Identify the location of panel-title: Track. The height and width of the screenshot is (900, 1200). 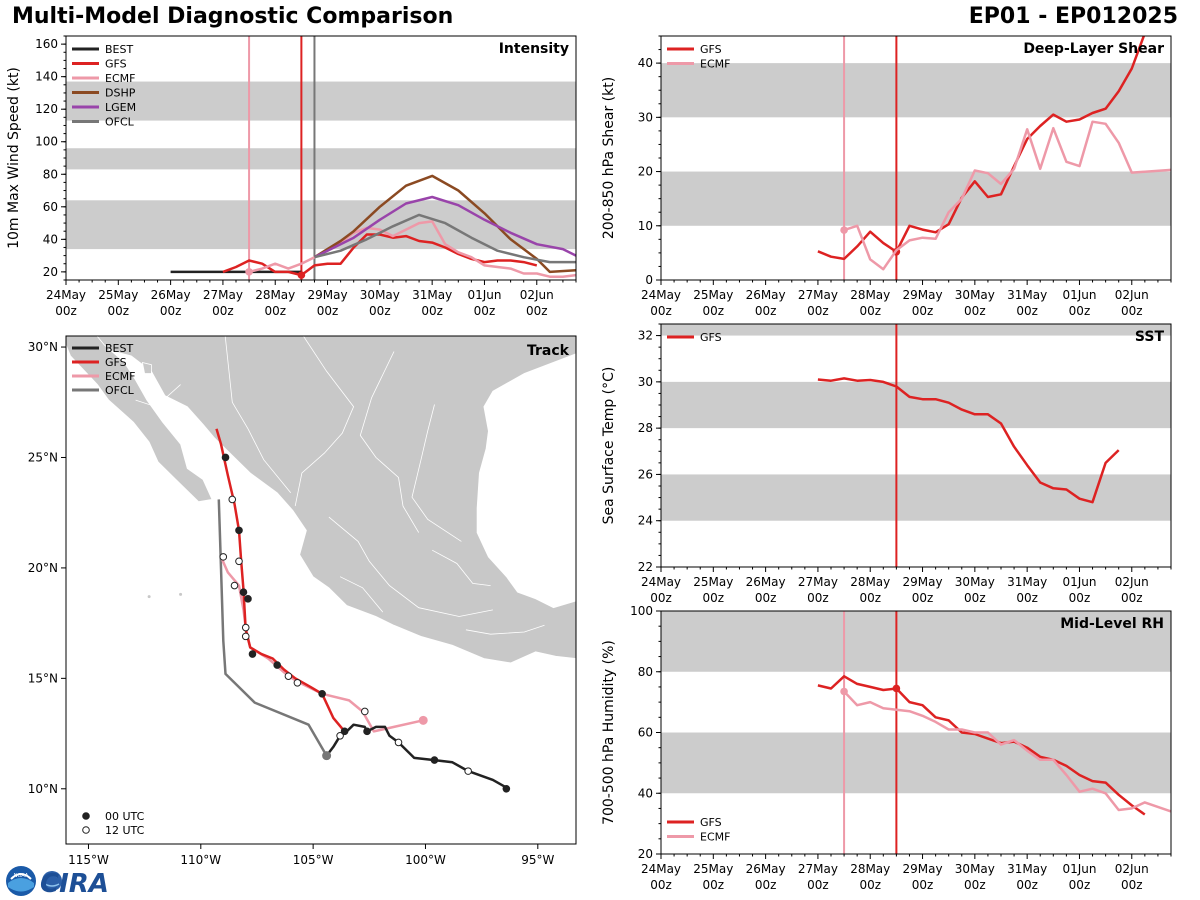
(548, 351).